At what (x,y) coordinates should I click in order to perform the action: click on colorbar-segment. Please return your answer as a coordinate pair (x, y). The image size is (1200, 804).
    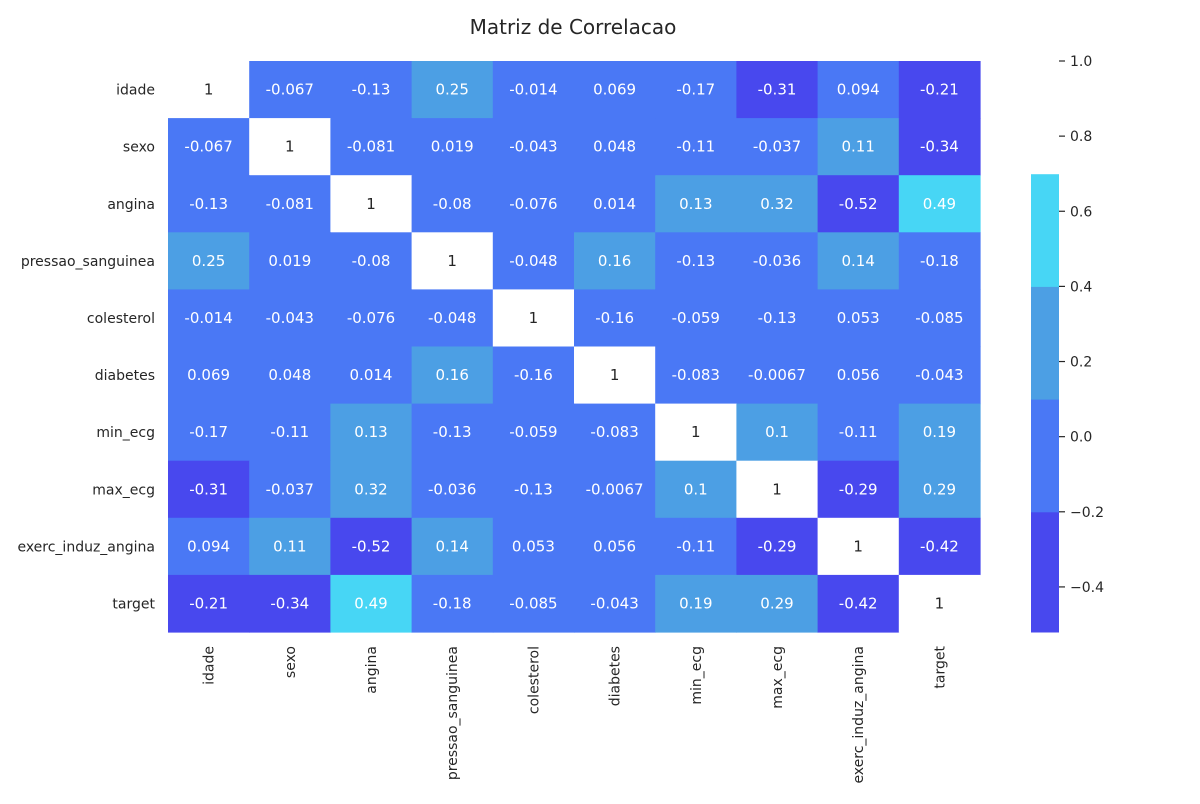
    Looking at the image, I should click on (1045, 456).